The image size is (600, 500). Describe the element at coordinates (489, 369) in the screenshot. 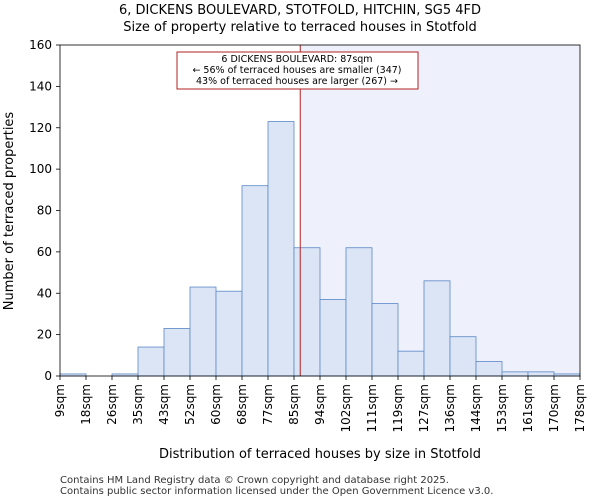

I see `bar-144sqm` at that location.